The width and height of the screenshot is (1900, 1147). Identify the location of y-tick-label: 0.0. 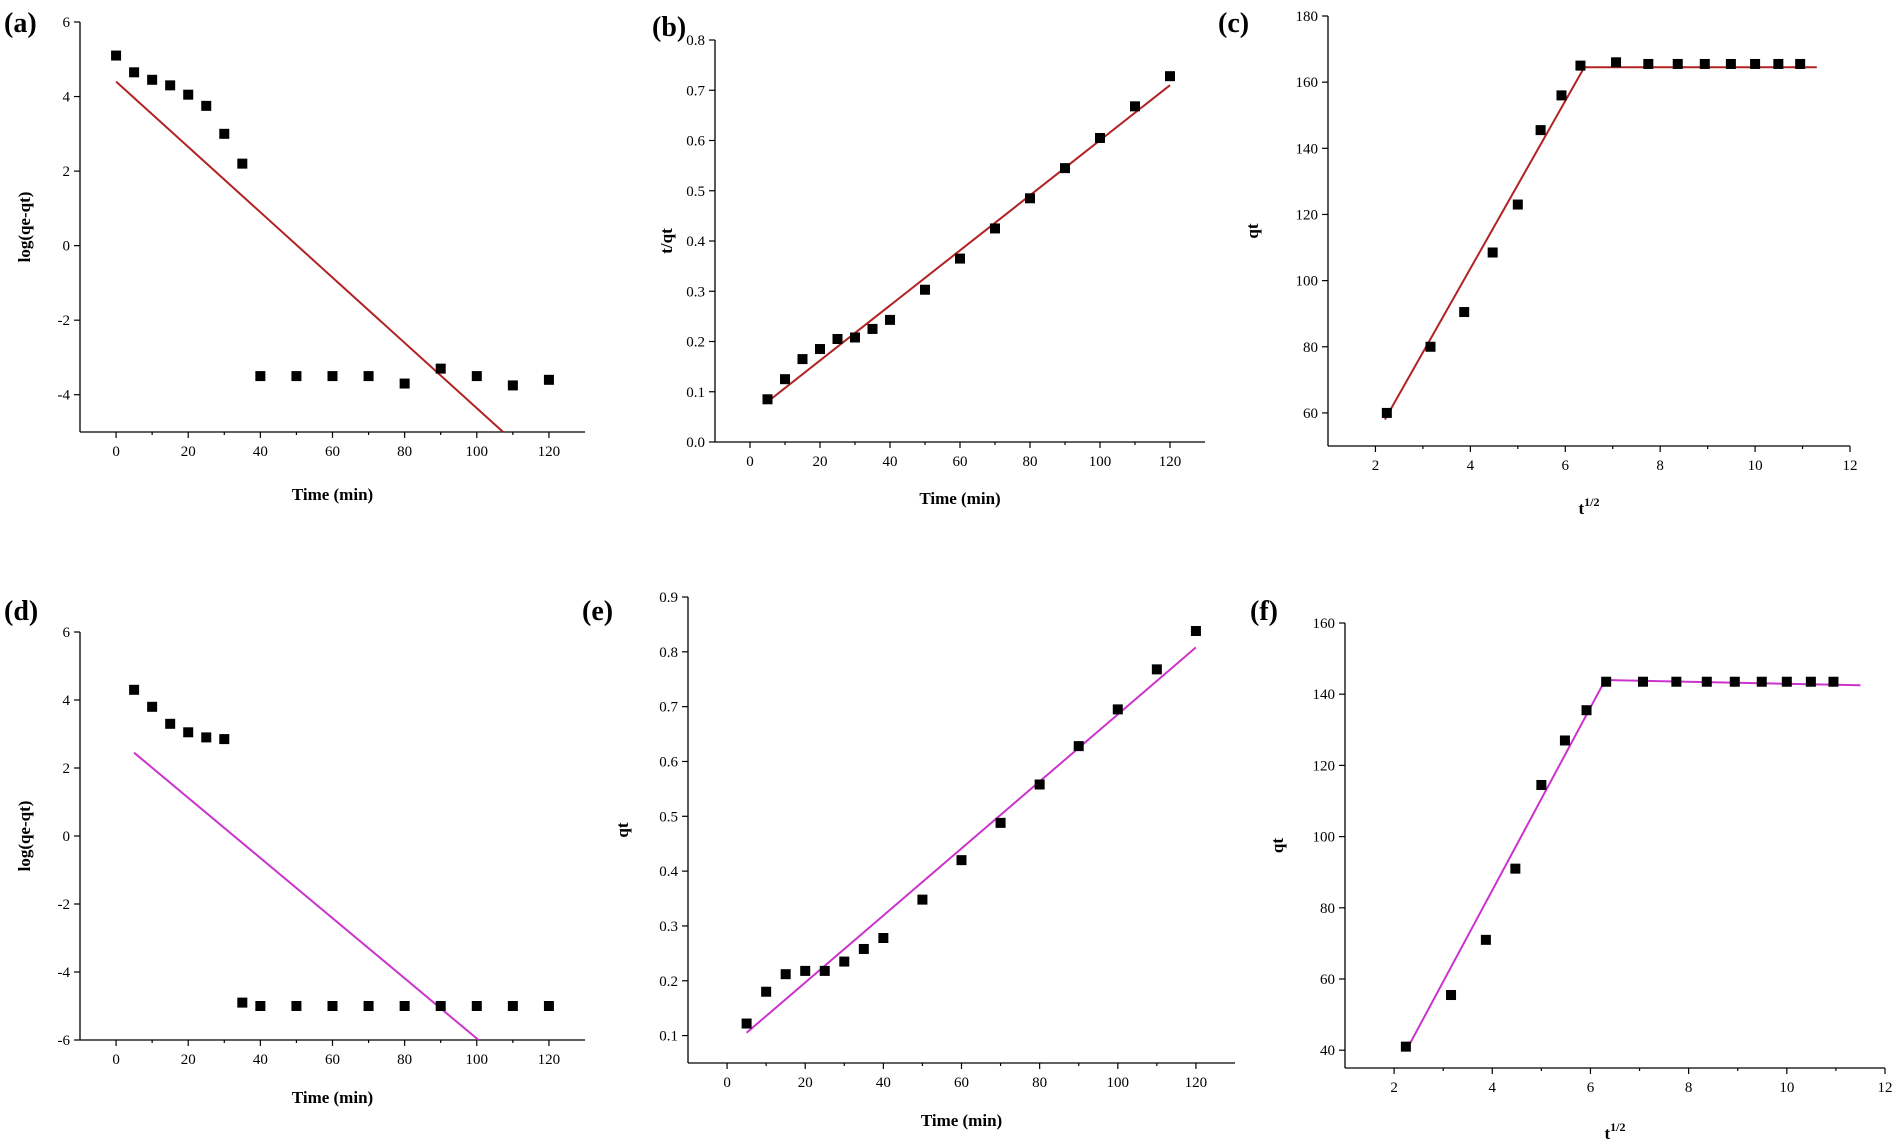
(695, 443).